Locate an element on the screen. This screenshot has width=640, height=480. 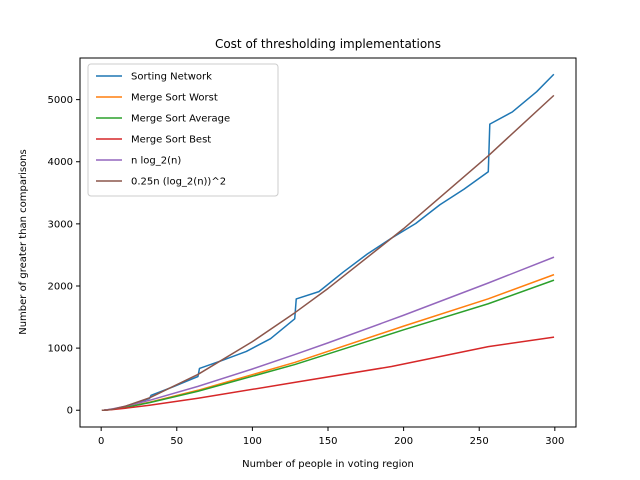
y-axis-label: Number of greater than comparisons is located at coordinates (23, 242).